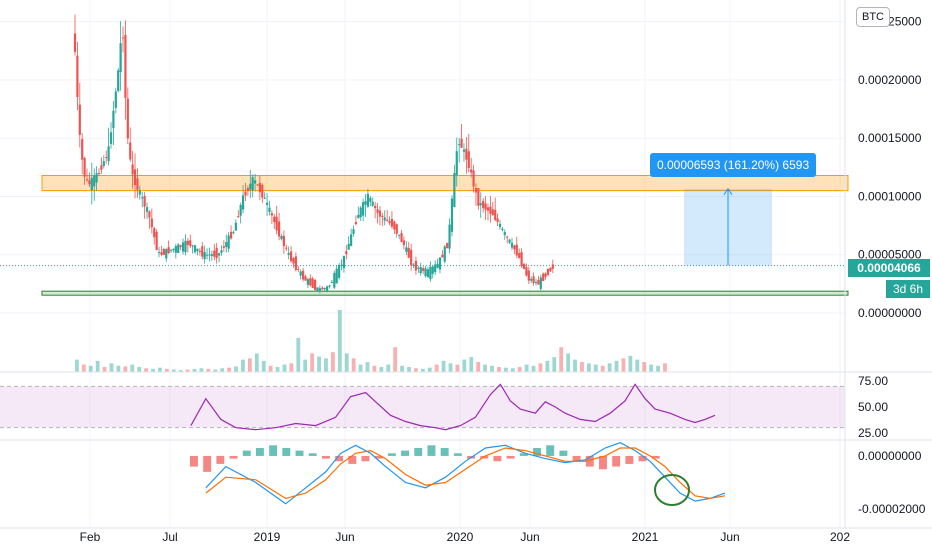 This screenshot has width=932, height=550. I want to click on time-tick-label: 2020, so click(460, 537).